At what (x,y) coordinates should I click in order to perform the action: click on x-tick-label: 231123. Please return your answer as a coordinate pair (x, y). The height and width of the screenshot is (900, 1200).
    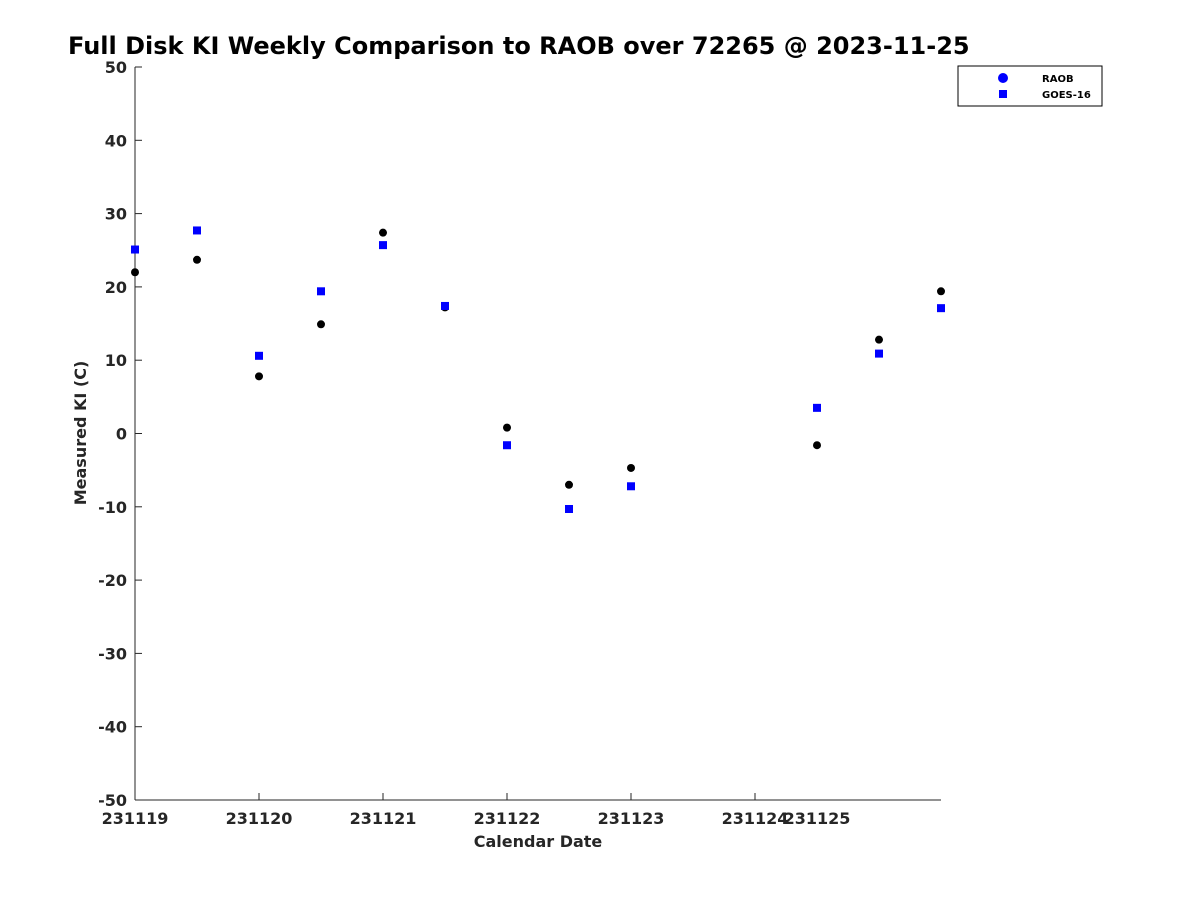
    Looking at the image, I should click on (631, 818).